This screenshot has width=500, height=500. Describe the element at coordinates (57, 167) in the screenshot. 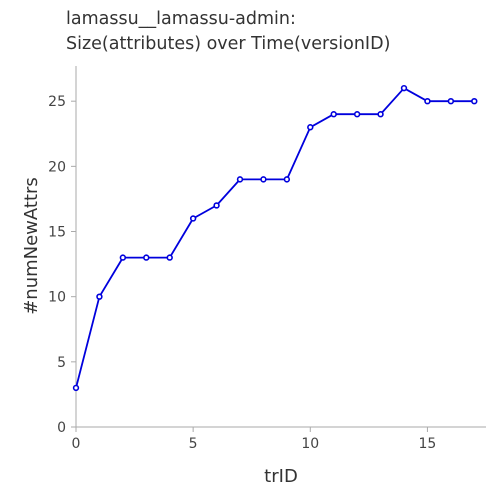

I see `y-tick-label: 20` at that location.